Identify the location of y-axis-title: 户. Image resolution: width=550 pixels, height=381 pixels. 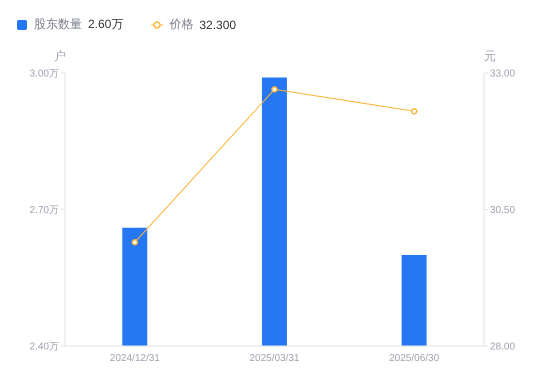
(60, 56).